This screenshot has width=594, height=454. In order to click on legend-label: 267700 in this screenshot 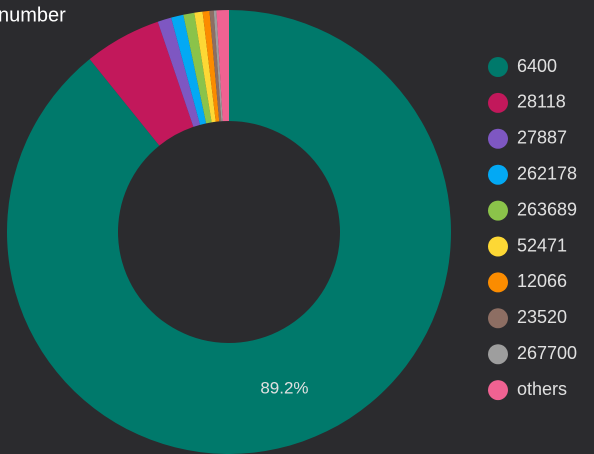, I will do `click(547, 353)`.